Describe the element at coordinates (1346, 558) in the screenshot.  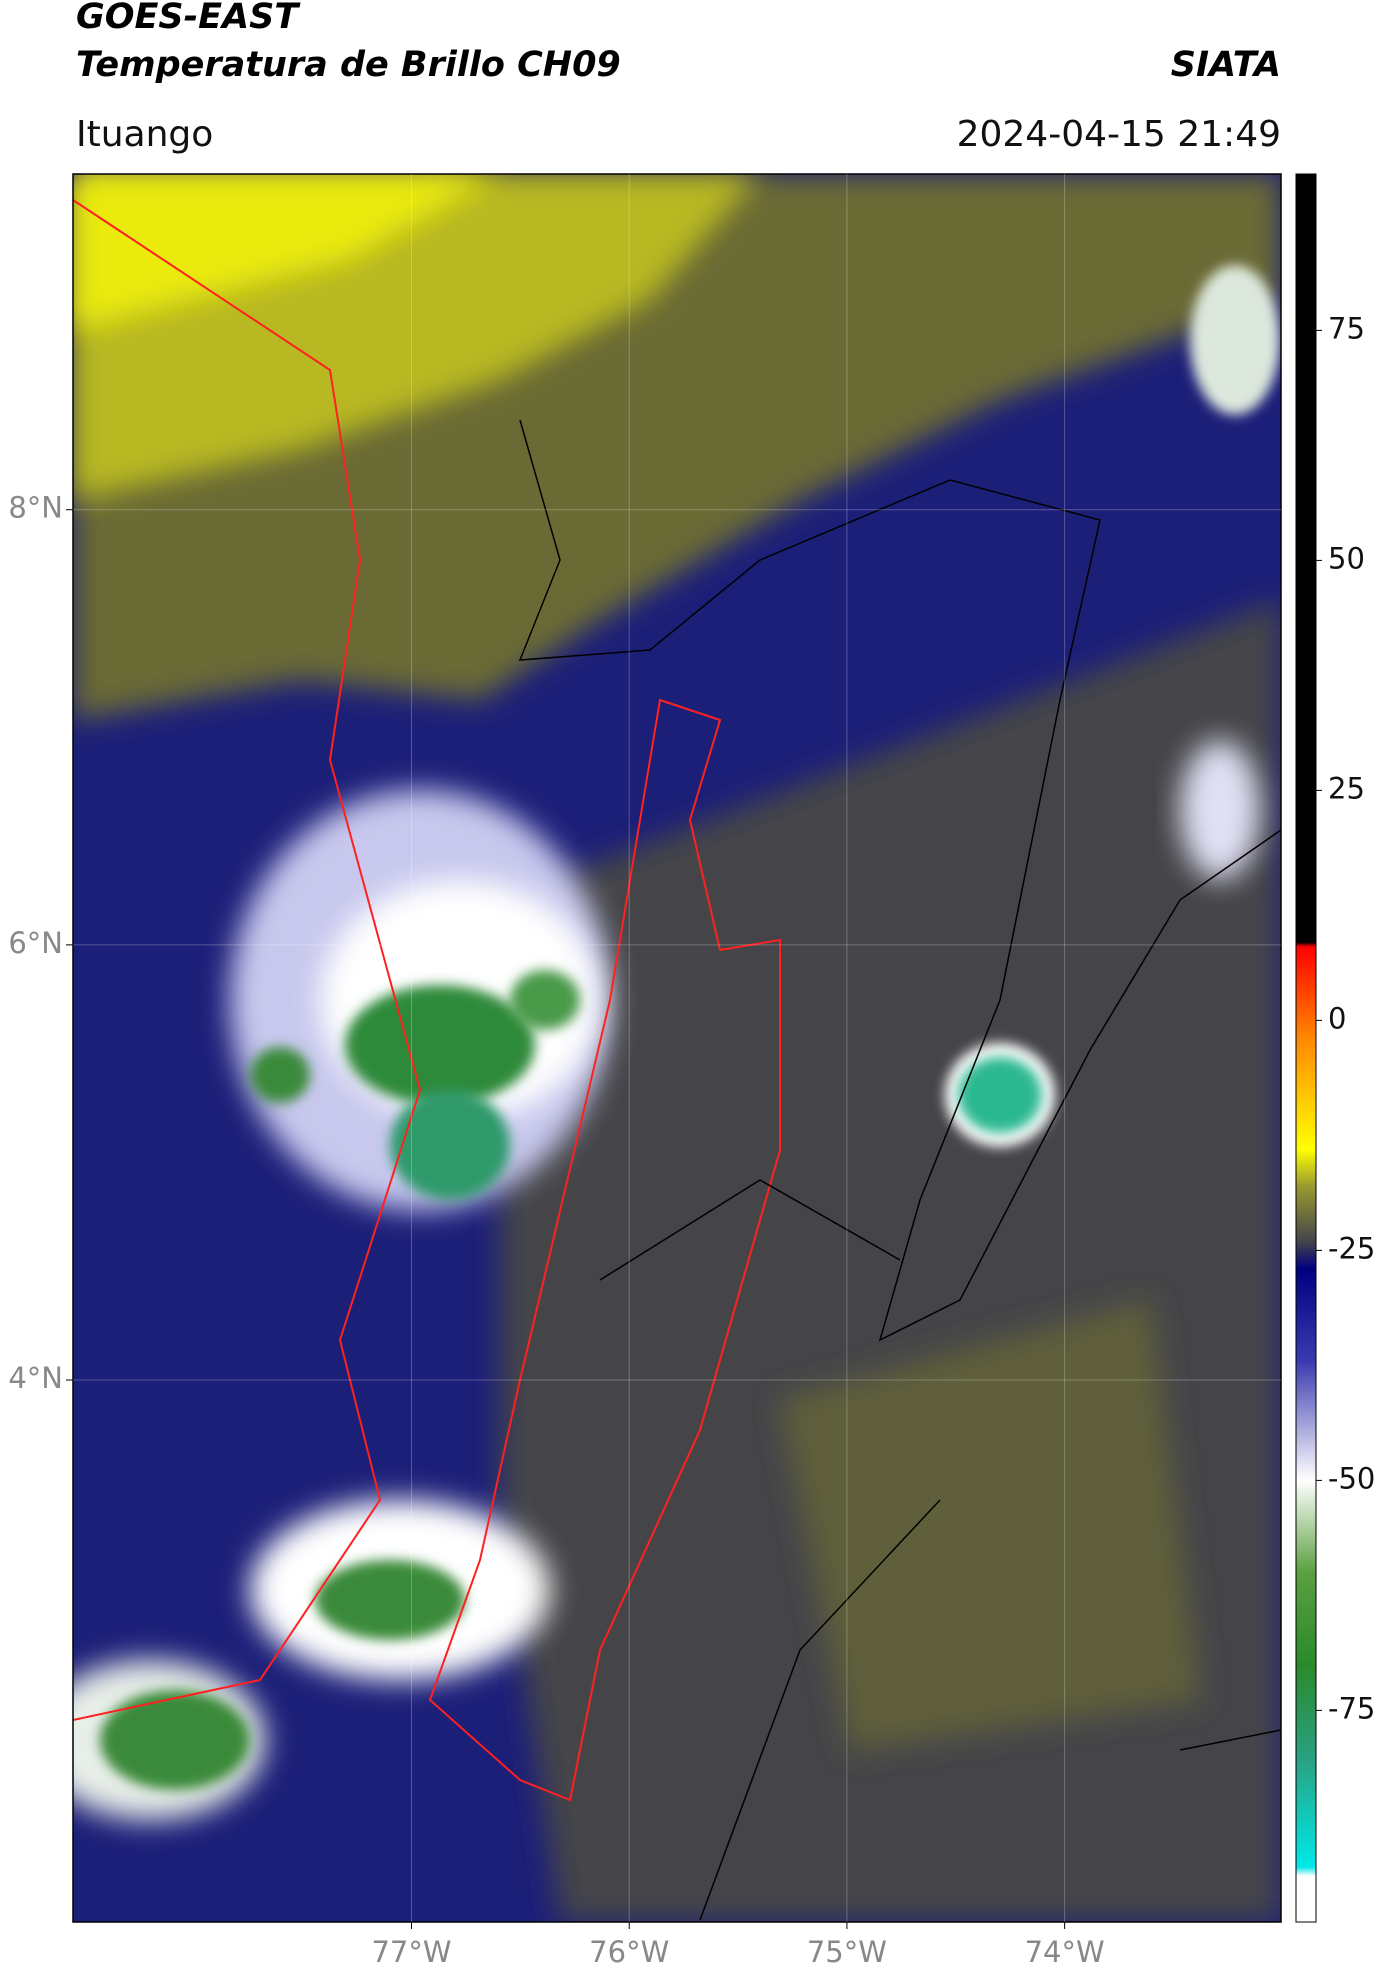
I see `colorbar-tick-label: 50` at that location.